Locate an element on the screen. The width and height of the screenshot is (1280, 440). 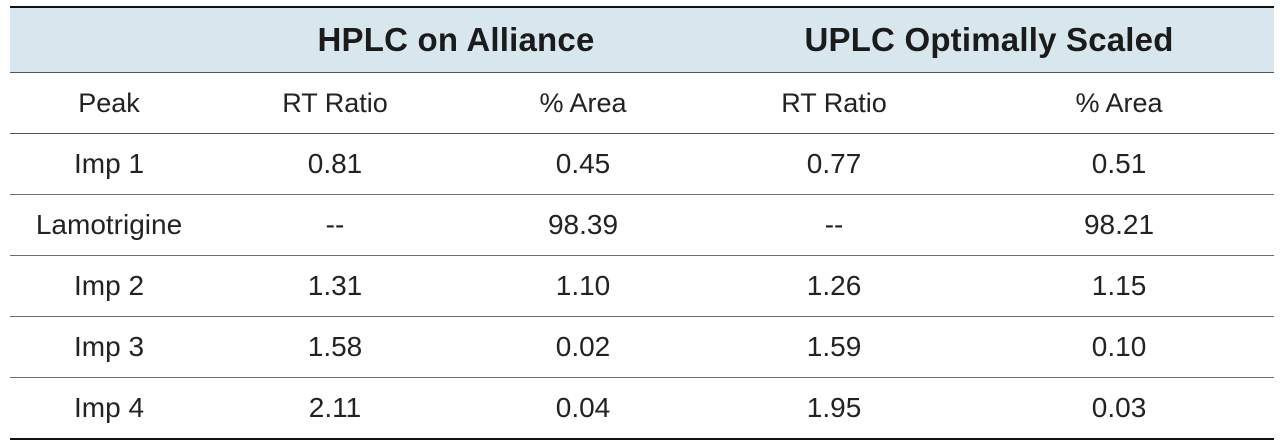
table-row: Lamotrigine -- 98.39 -- 98.21 is located at coordinates (642, 225).